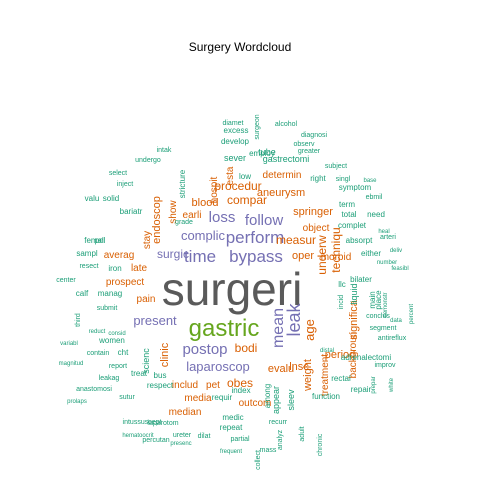 The image size is (480, 480). I want to click on word-time: time, so click(200, 256).